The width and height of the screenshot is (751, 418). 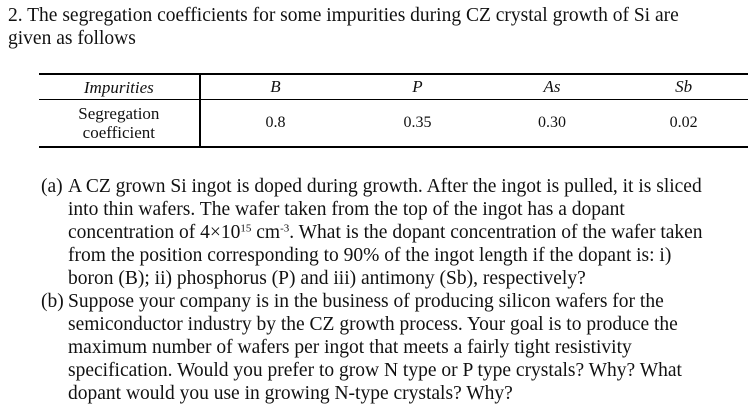 I want to click on question-b-label: (b), so click(x=52, y=301).